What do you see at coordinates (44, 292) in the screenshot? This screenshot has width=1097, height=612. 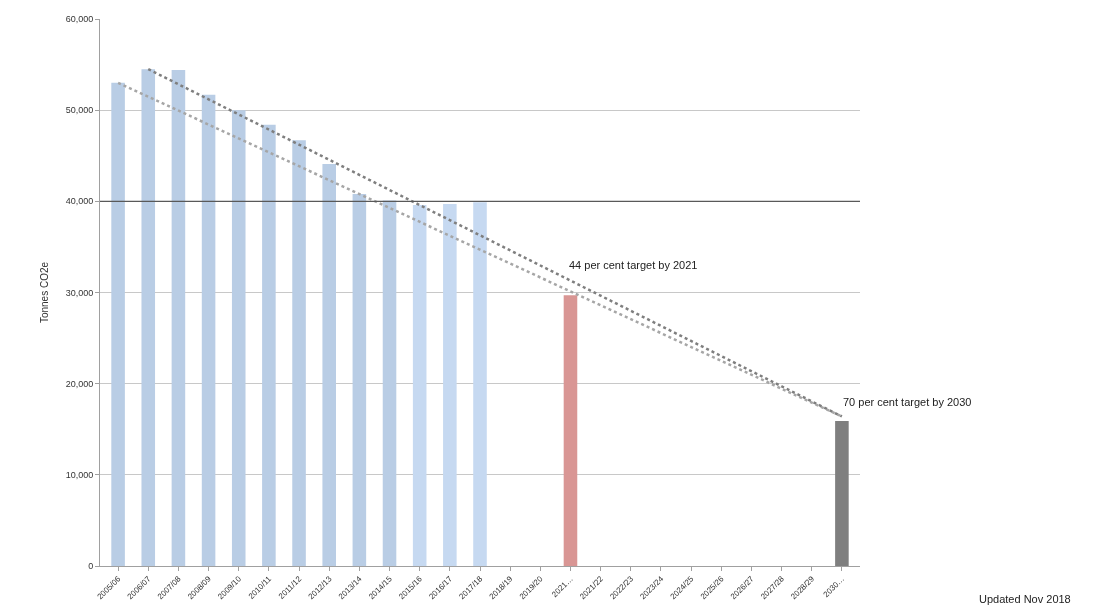 I see `y-axis-title: Tonnes CO2e` at bounding box center [44, 292].